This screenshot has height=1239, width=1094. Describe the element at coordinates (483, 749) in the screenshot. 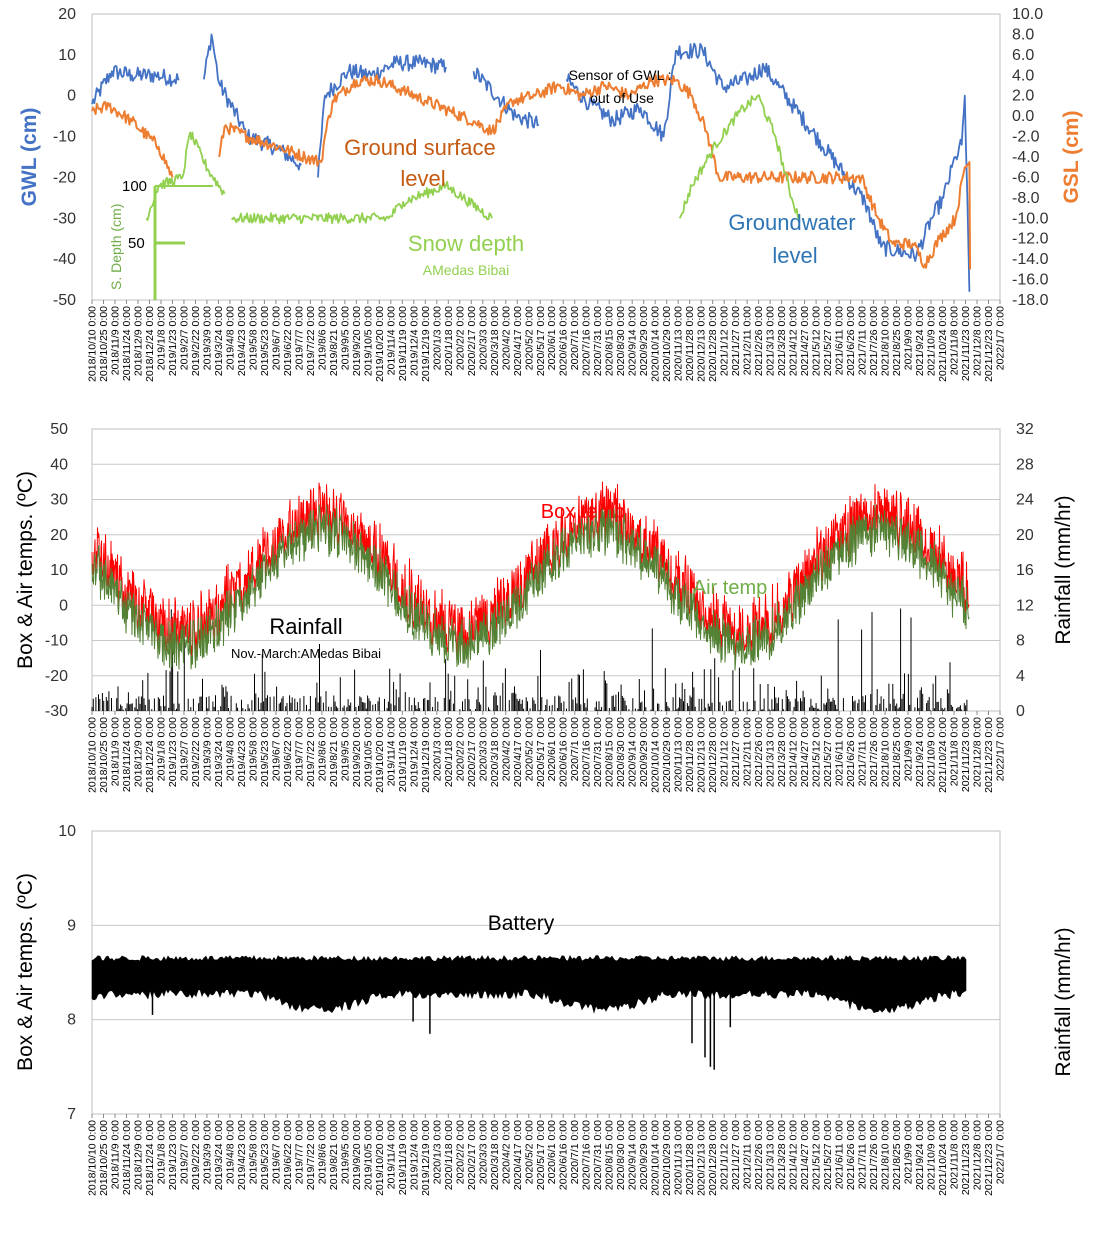

I see `date-tick-label: 2020/3/3 0:00` at that location.